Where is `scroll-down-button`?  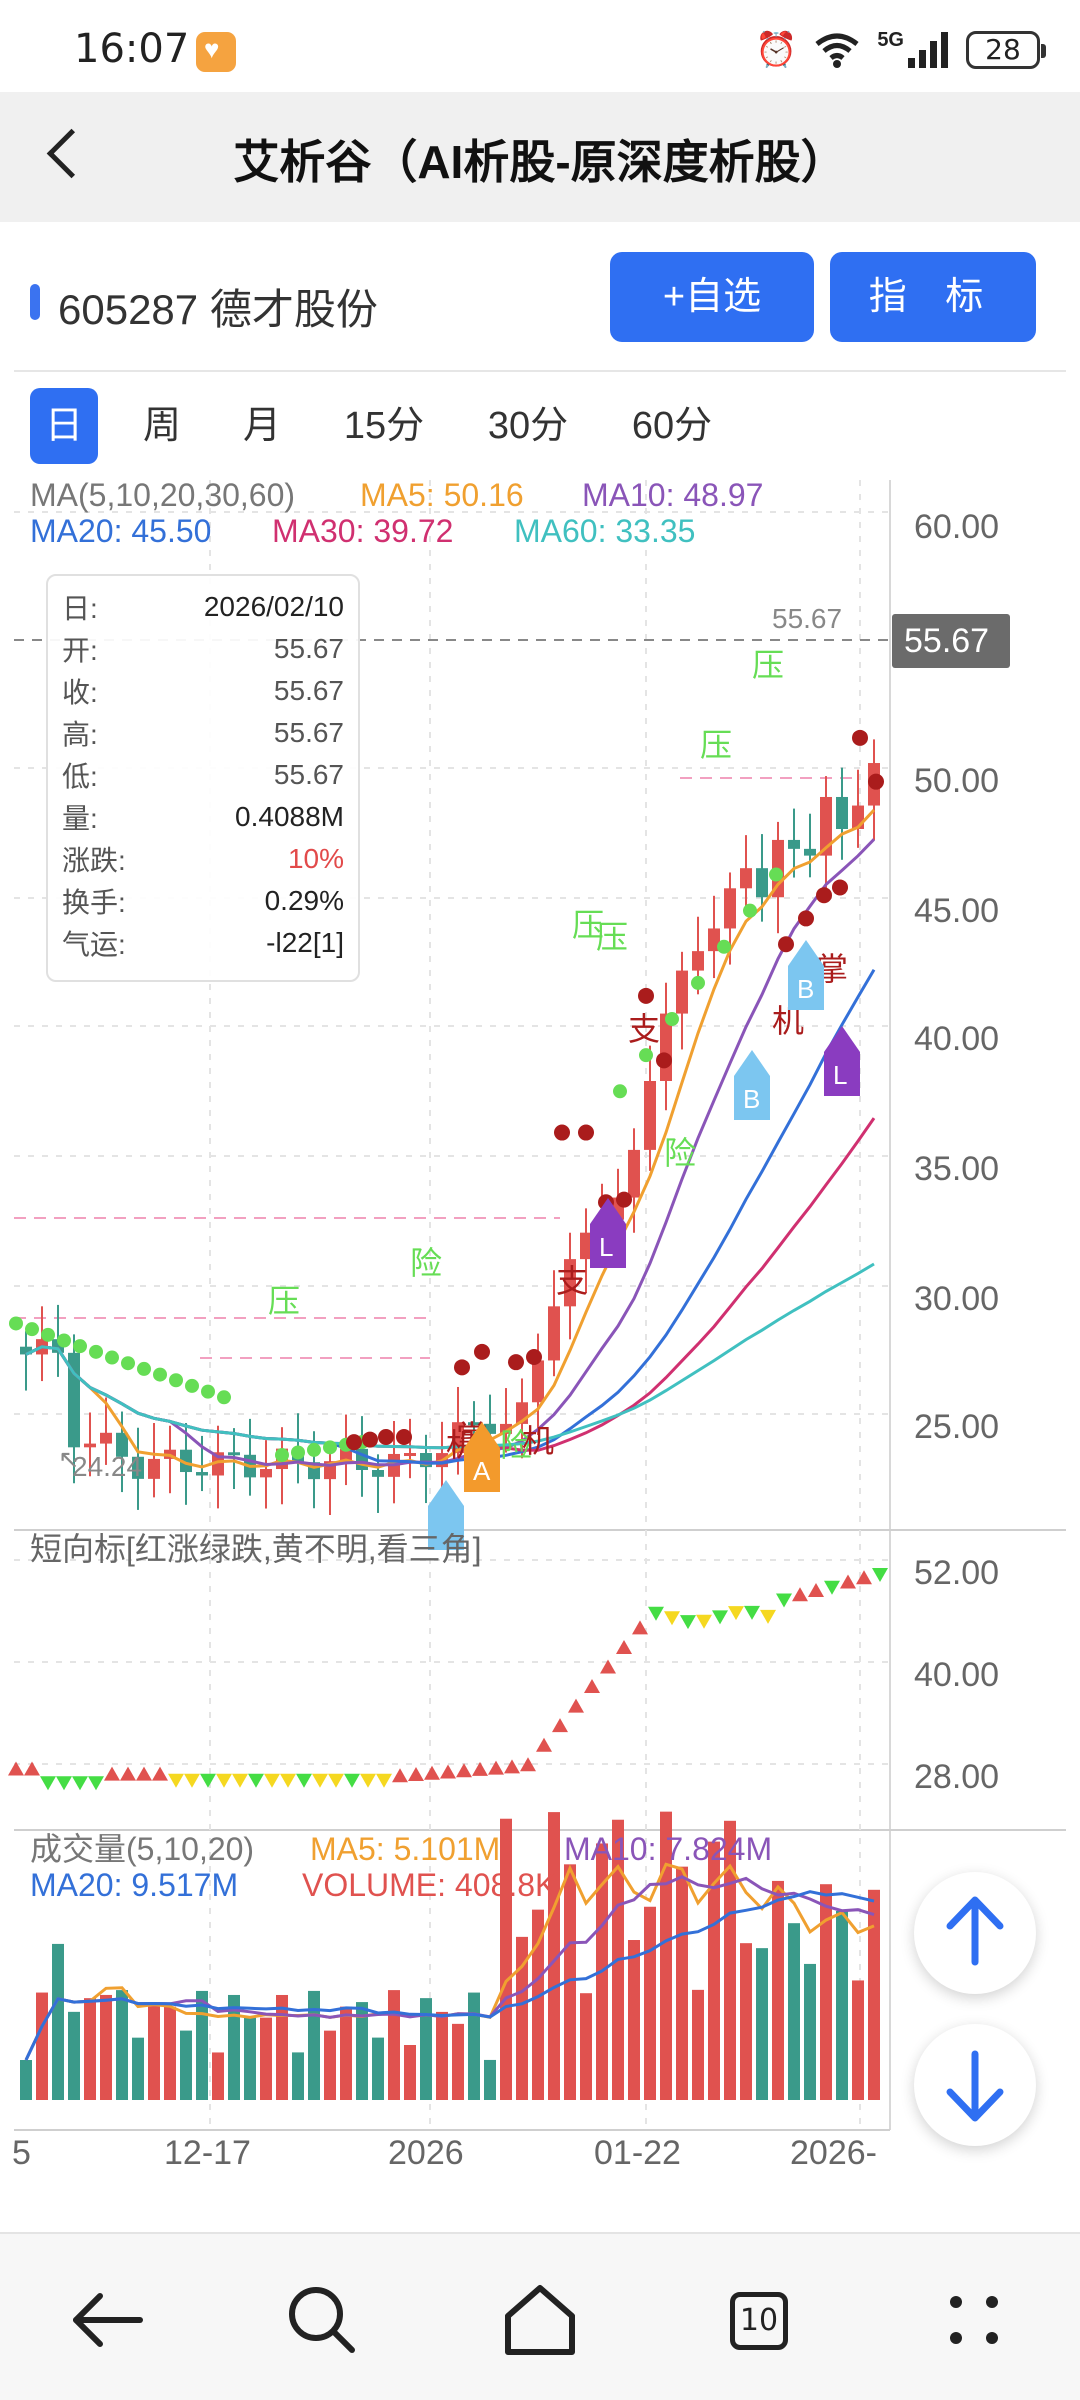
scroll-down-button is located at coordinates (975, 2085).